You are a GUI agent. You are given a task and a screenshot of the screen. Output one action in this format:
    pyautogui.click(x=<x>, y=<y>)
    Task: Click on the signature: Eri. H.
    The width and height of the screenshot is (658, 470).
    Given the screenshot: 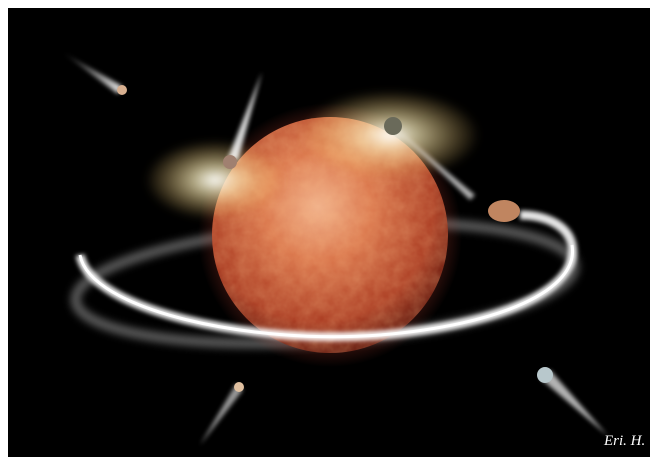 What is the action you would take?
    pyautogui.click(x=624, y=441)
    